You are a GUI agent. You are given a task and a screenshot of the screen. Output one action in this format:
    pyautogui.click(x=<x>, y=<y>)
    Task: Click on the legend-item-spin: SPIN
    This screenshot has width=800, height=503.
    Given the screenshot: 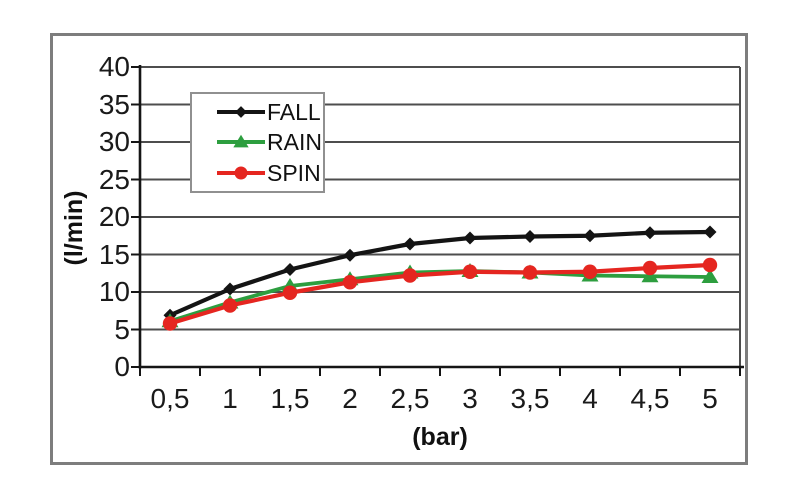 What is the action you would take?
    pyautogui.click(x=269, y=173)
    